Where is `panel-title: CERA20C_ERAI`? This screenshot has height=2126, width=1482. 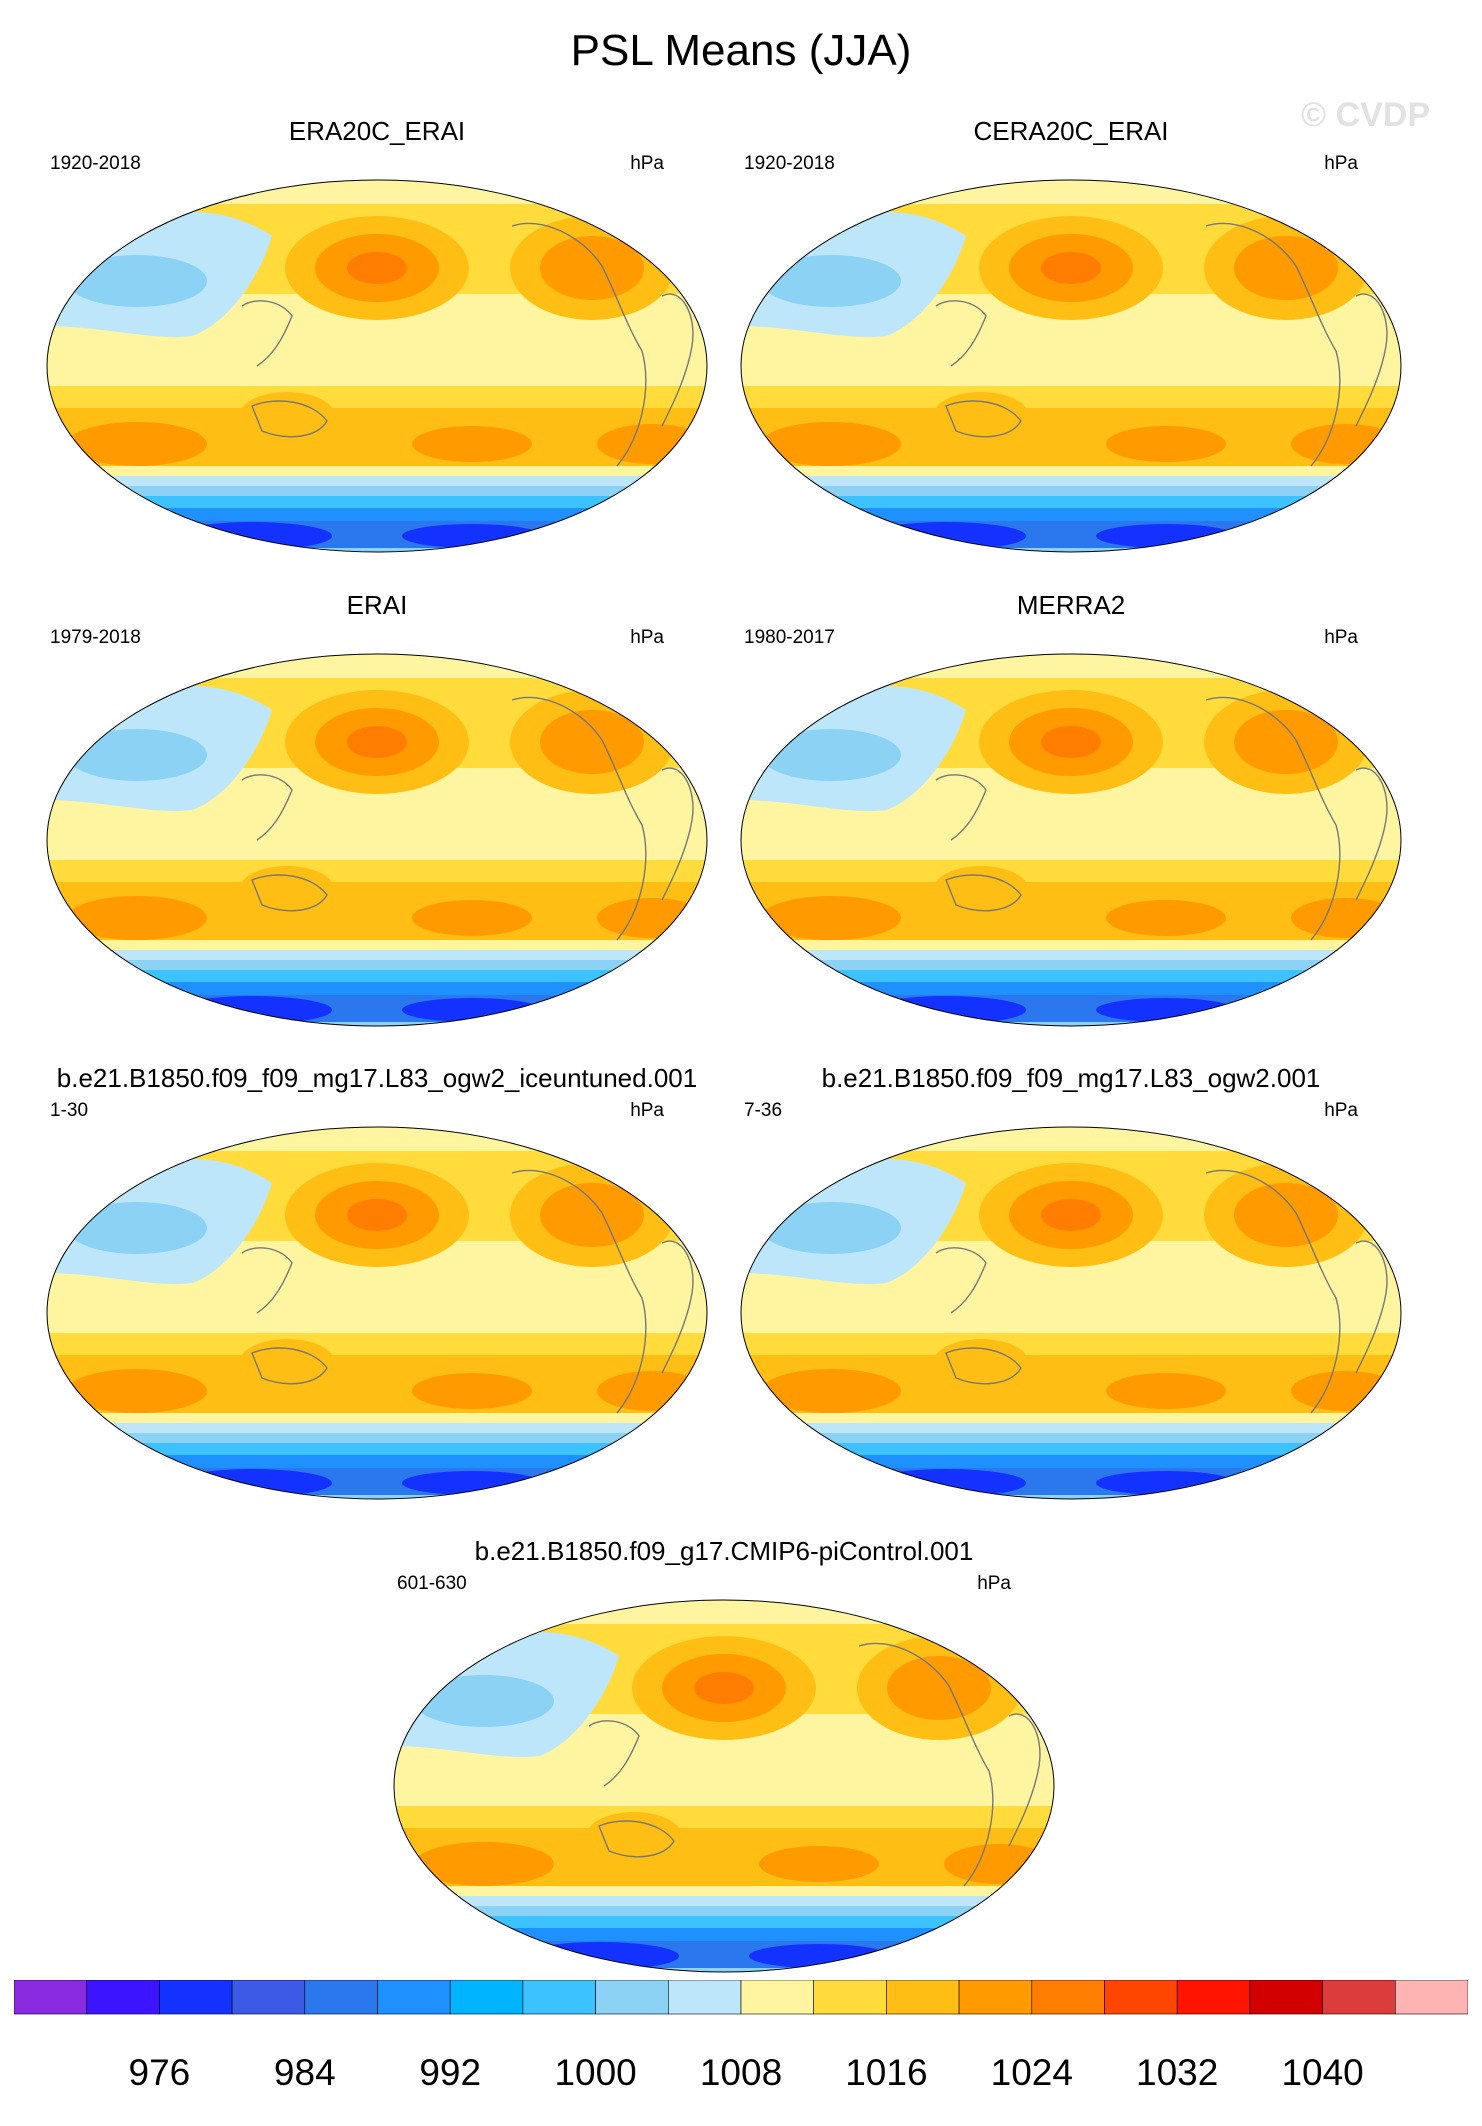 panel-title: CERA20C_ERAI is located at coordinates (1071, 131).